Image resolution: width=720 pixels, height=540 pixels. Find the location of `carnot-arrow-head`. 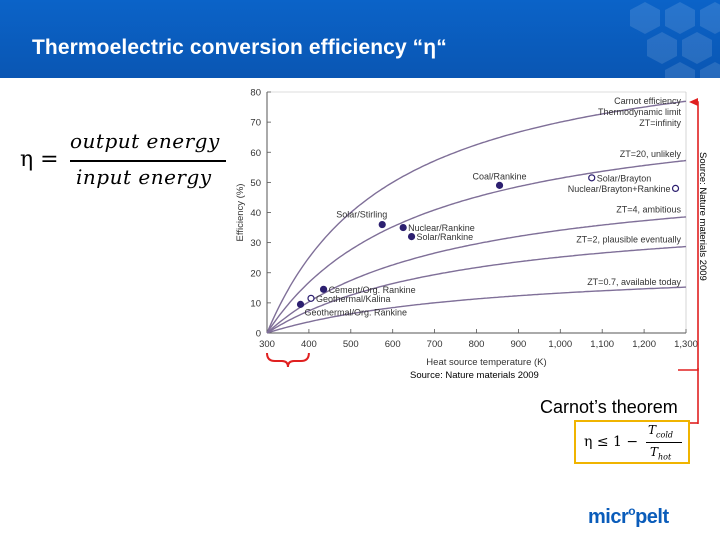

carnot-arrow-head is located at coordinates (693, 102).